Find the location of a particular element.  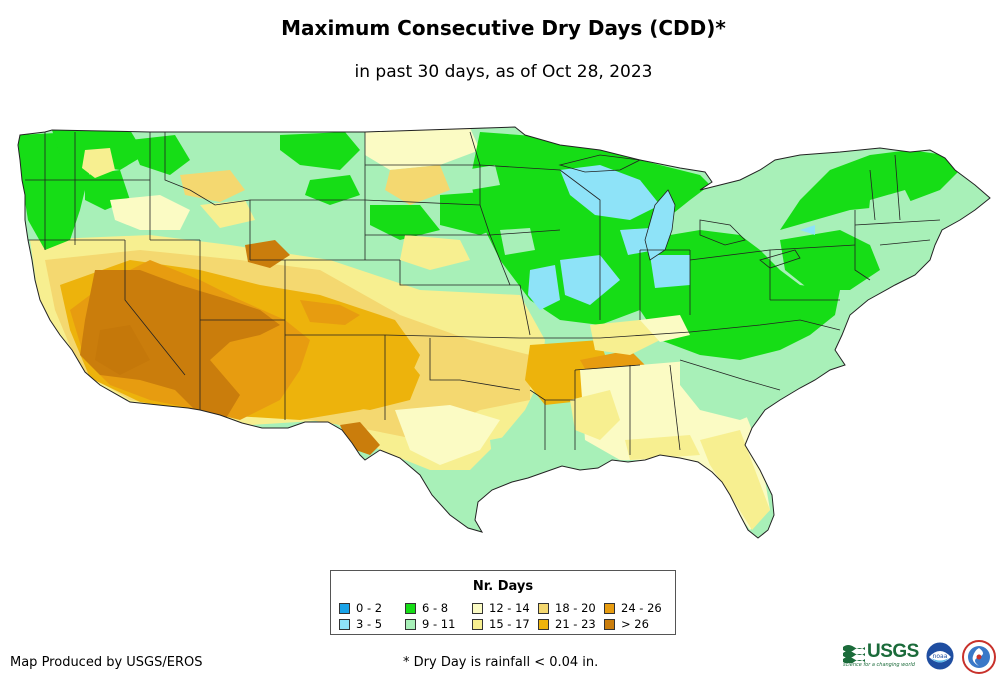

legend-label: > 26 is located at coordinates (635, 624).